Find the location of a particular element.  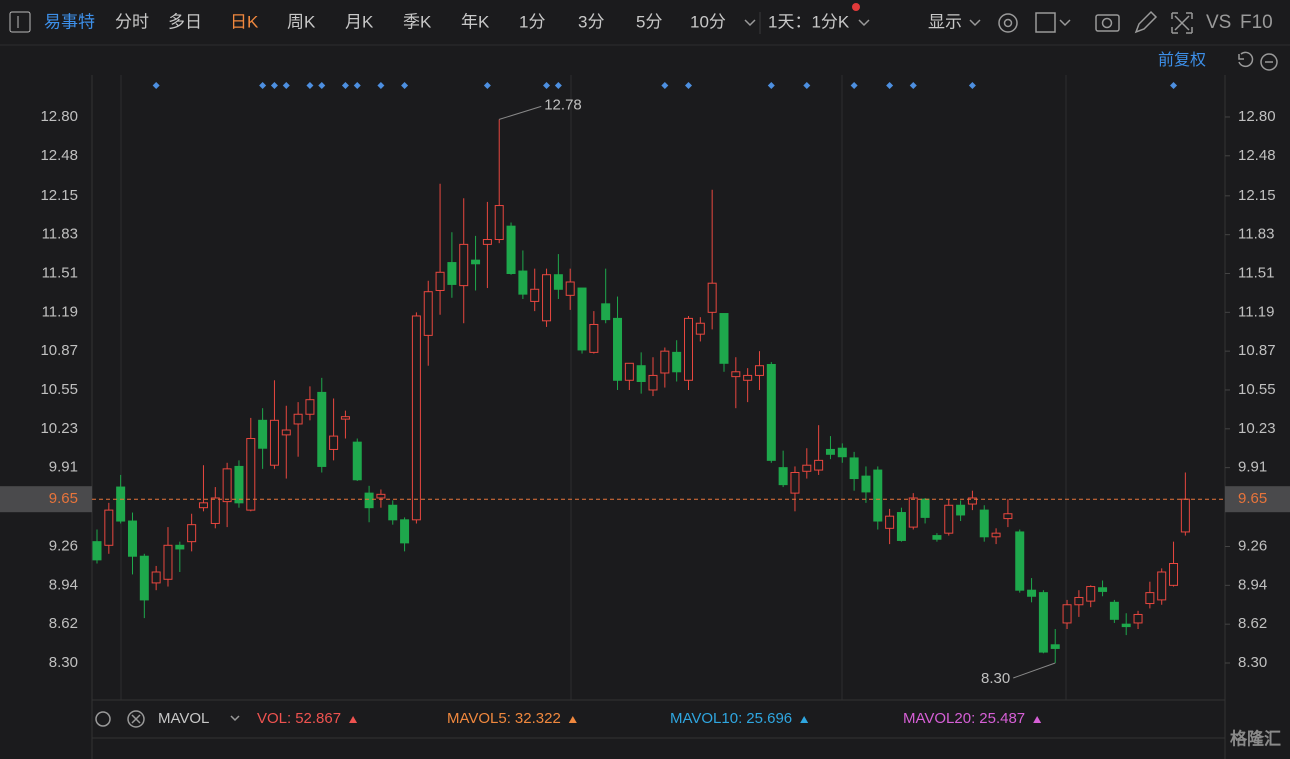

settings-icon is located at coordinates (1008, 23).